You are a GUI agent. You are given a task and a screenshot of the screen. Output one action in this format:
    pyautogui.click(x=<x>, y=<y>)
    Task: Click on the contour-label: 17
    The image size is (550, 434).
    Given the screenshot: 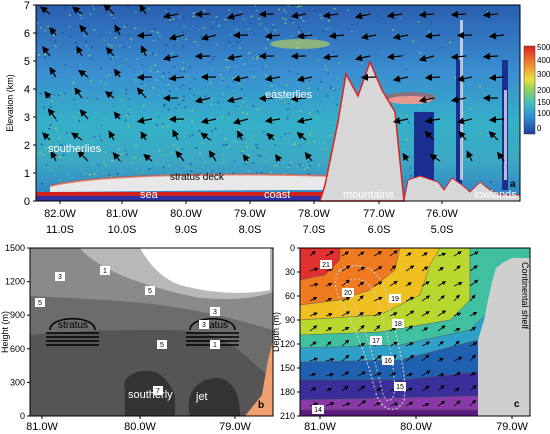 What is the action you would take?
    pyautogui.click(x=376, y=341)
    